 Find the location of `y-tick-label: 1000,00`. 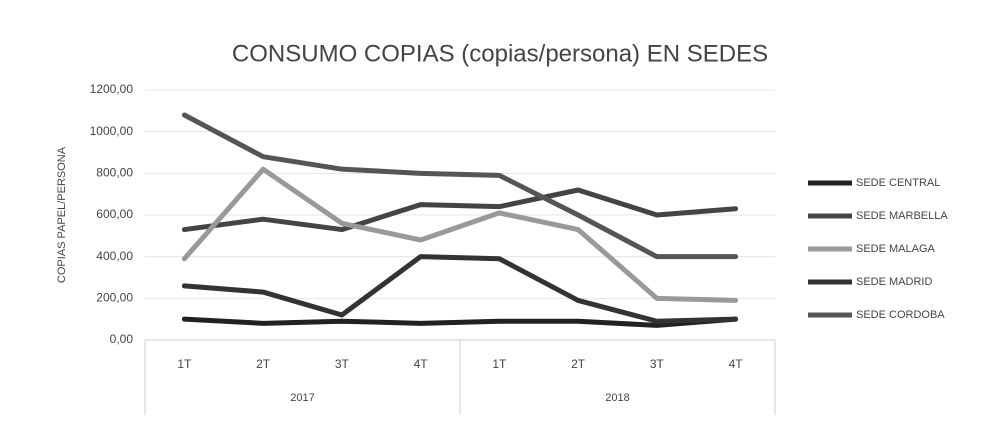

y-tick-label: 1000,00 is located at coordinates (112, 131).